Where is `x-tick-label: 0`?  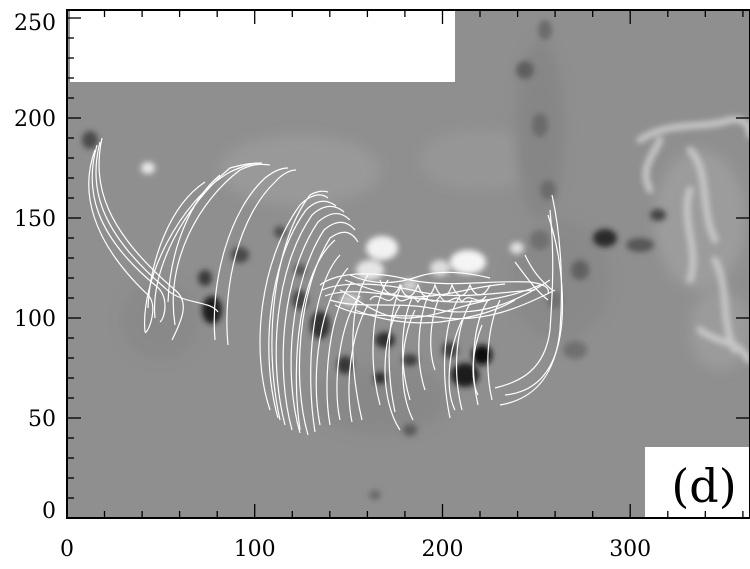 x-tick-label: 0 is located at coordinates (67, 549).